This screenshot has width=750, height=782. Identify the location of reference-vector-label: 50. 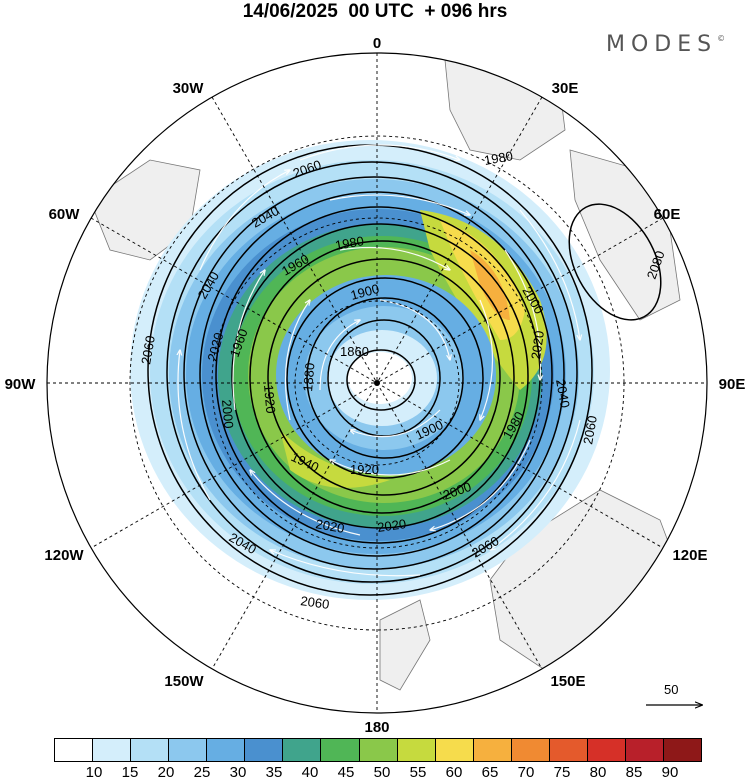
(671, 689).